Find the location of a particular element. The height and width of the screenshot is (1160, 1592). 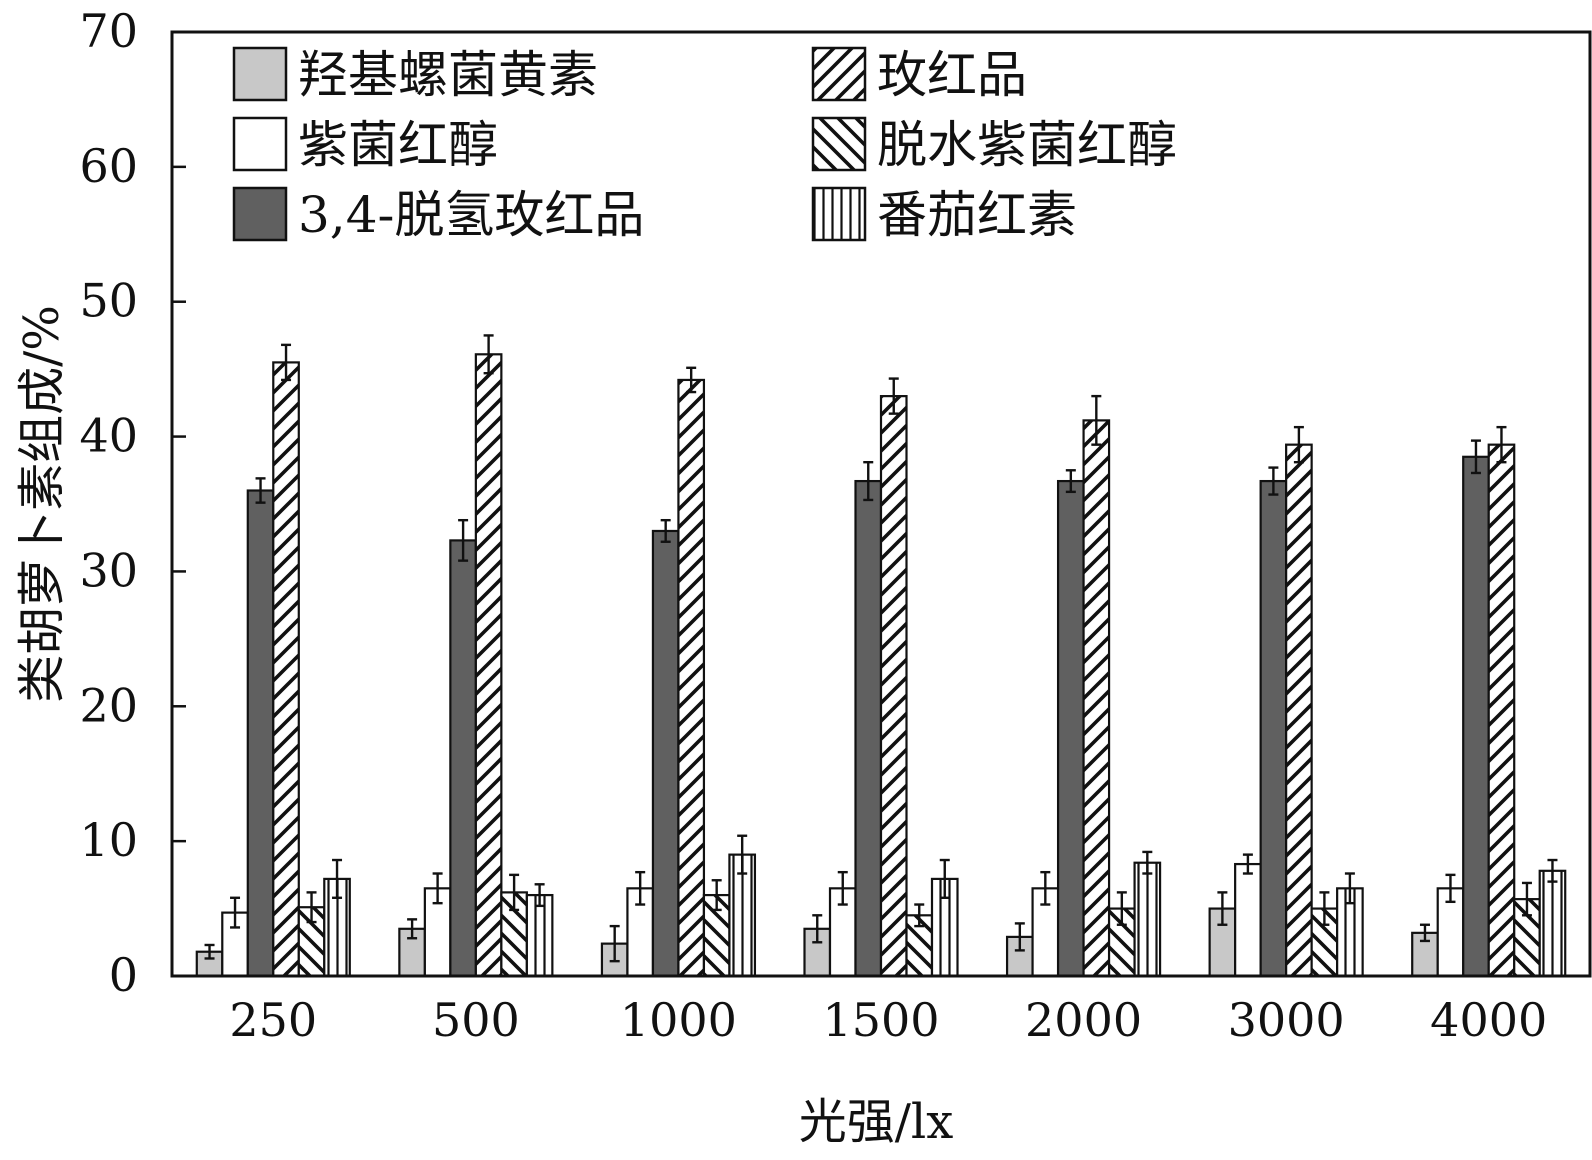

bar-s4-2000 is located at coordinates (1096, 698).